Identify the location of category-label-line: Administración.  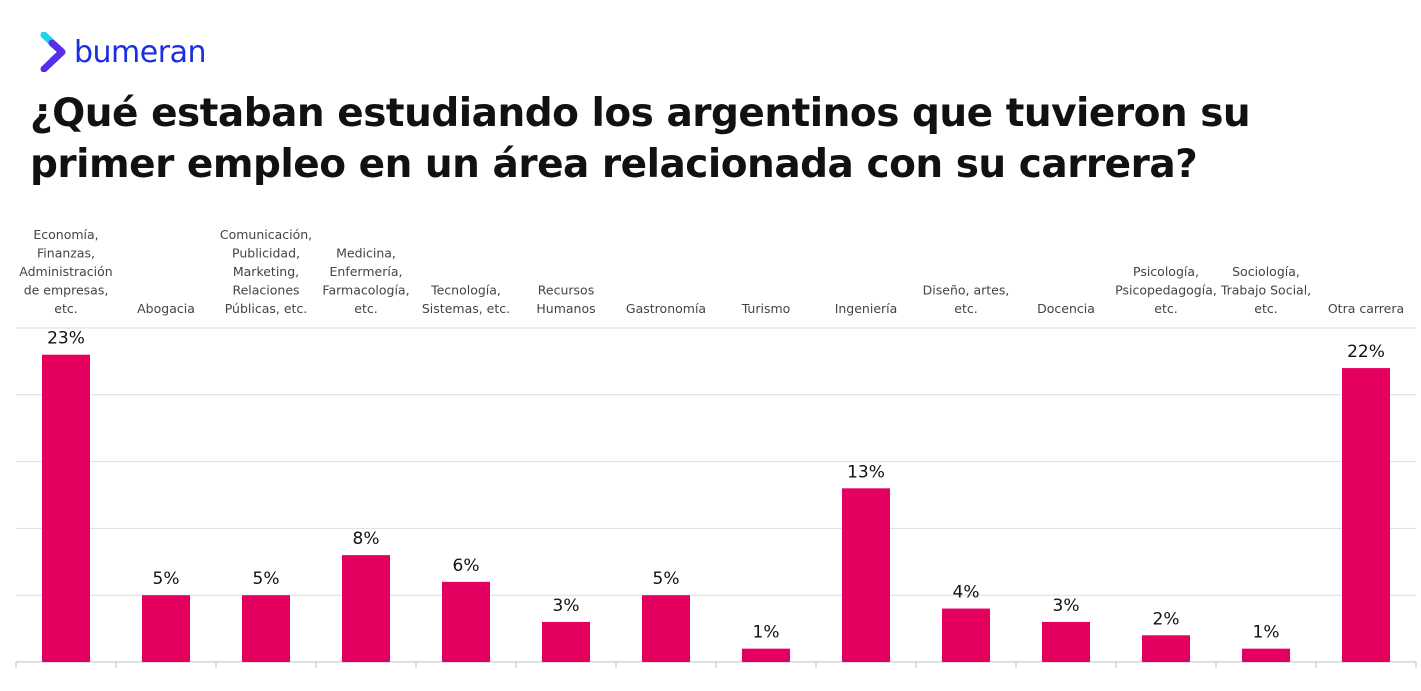
(65, 271).